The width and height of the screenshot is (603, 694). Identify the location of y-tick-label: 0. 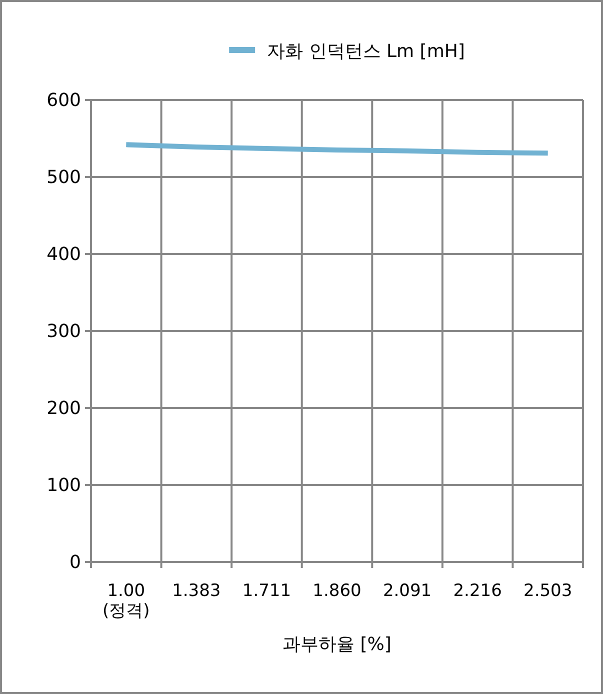
(75, 562).